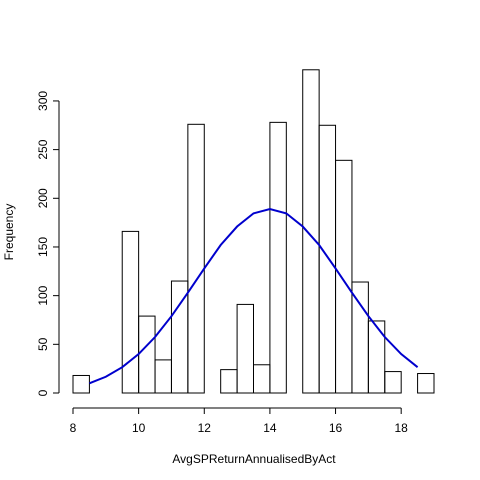 This screenshot has height=480, width=480. I want to click on y-tick-label: 0, so click(43, 392).